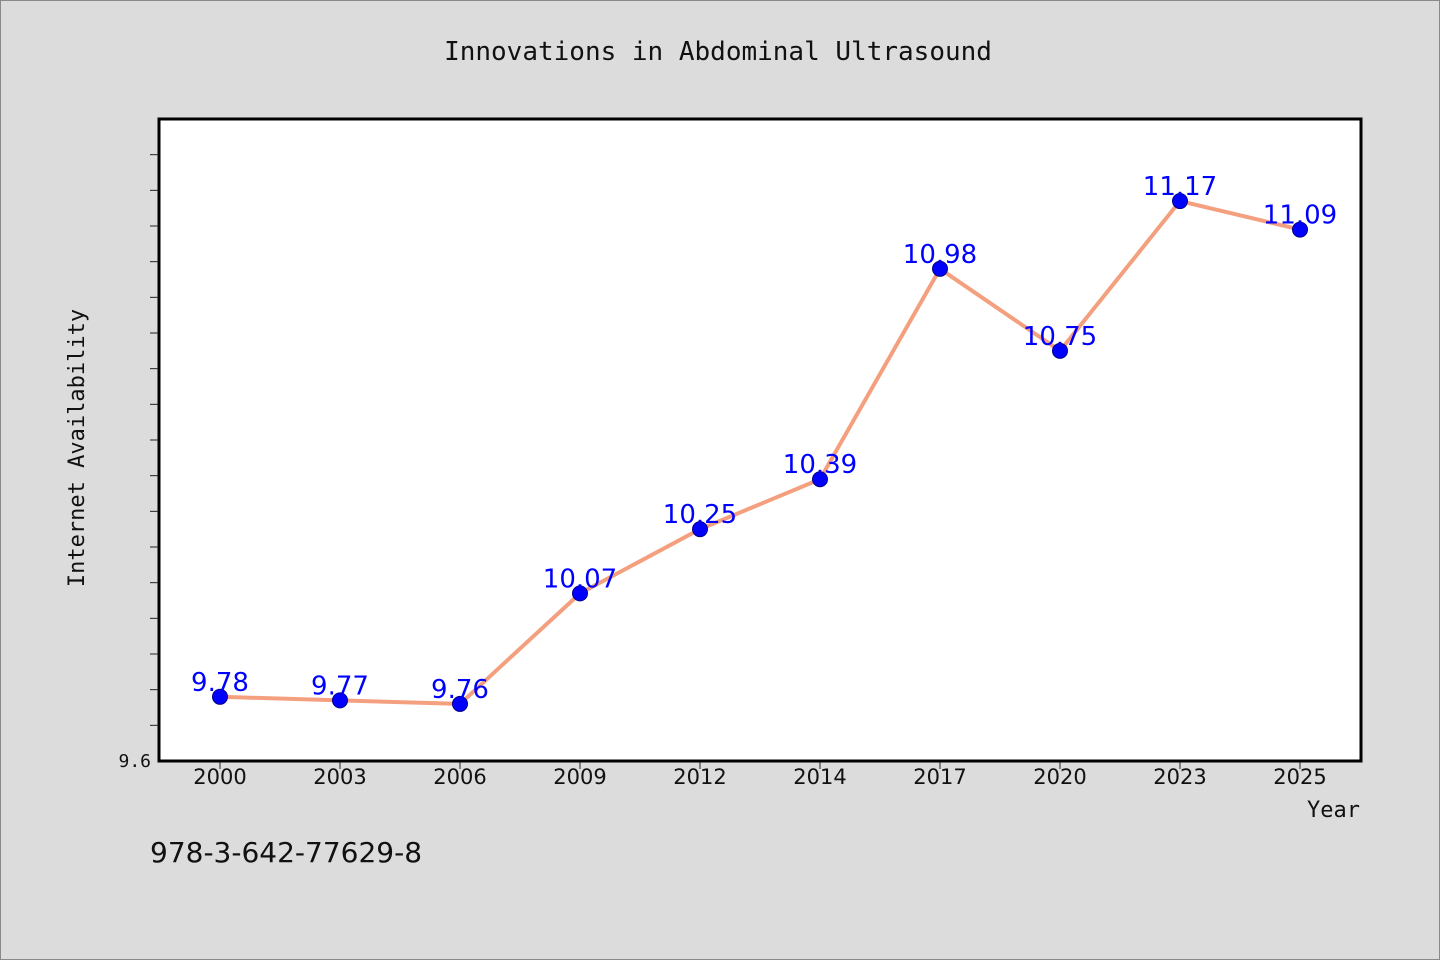 Image resolution: width=1440 pixels, height=960 pixels. What do you see at coordinates (220, 683) in the screenshot?
I see `data-label: 9.78` at bounding box center [220, 683].